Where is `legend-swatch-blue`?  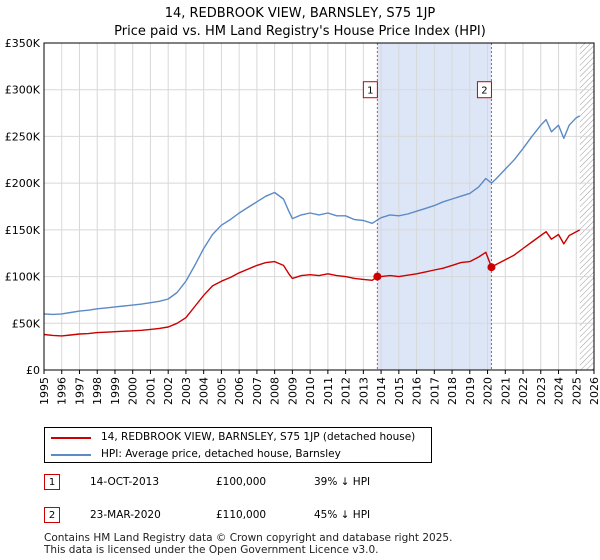
legend-swatch-blue is located at coordinates (71, 455).